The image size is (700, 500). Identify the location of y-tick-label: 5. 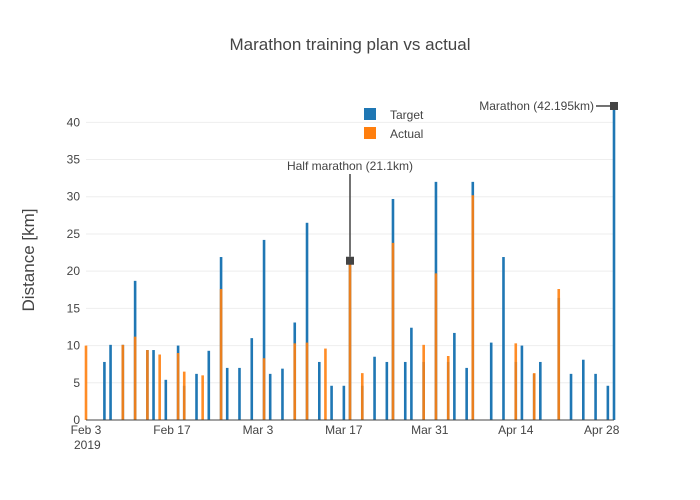
(76, 383).